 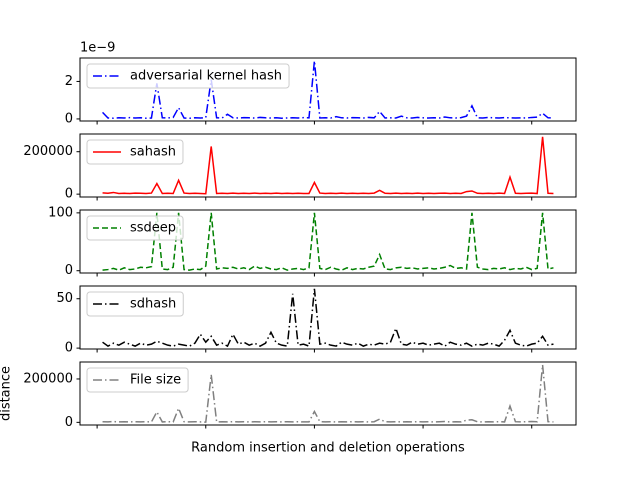 I want to click on legend-label: sahash, so click(x=153, y=152).